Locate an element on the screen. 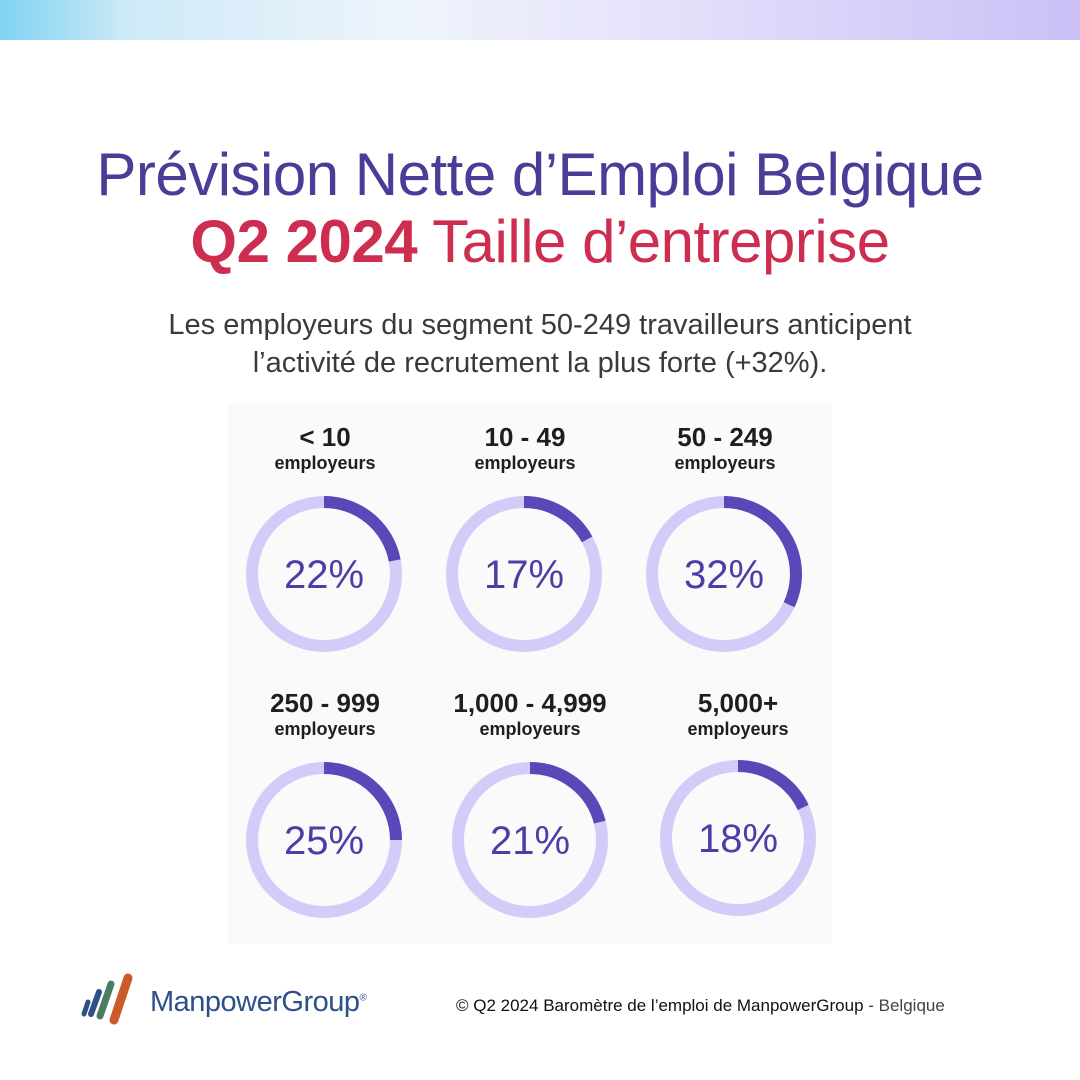  category-label: 250 - 999 employeurs is located at coordinates (325, 714).